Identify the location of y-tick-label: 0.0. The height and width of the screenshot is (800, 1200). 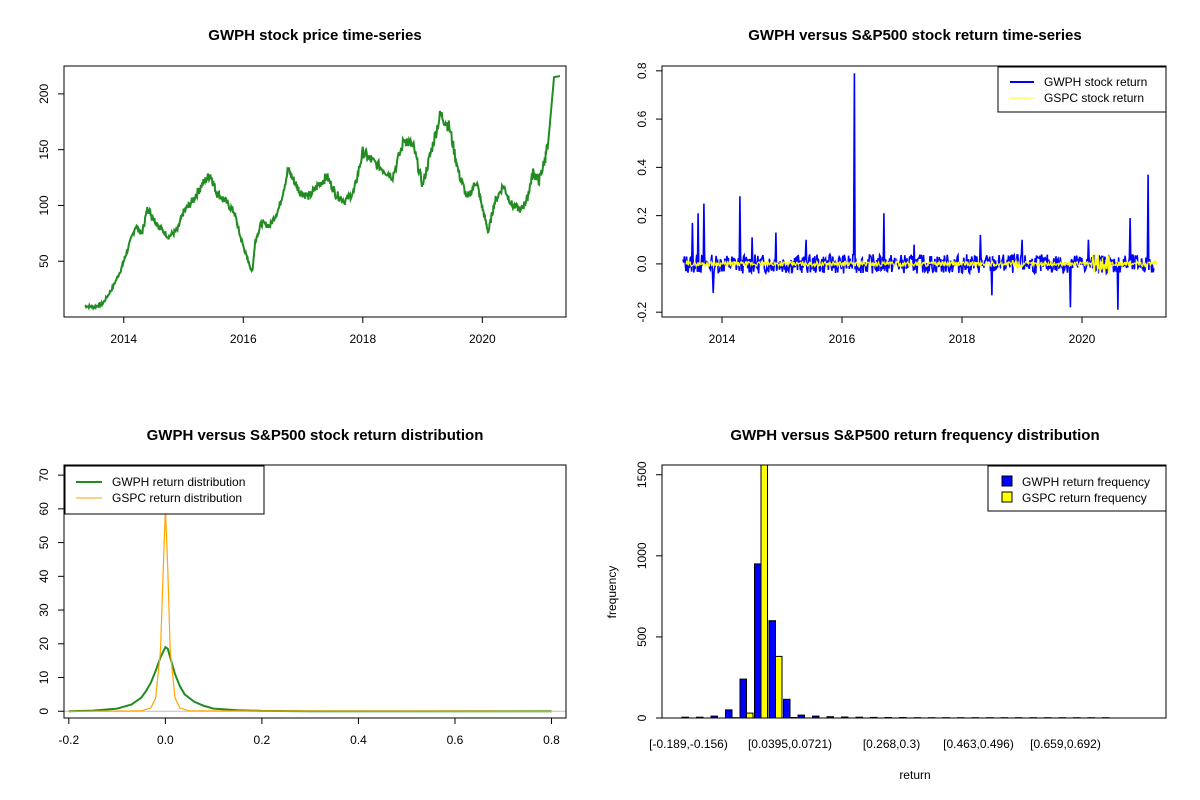
(642, 263).